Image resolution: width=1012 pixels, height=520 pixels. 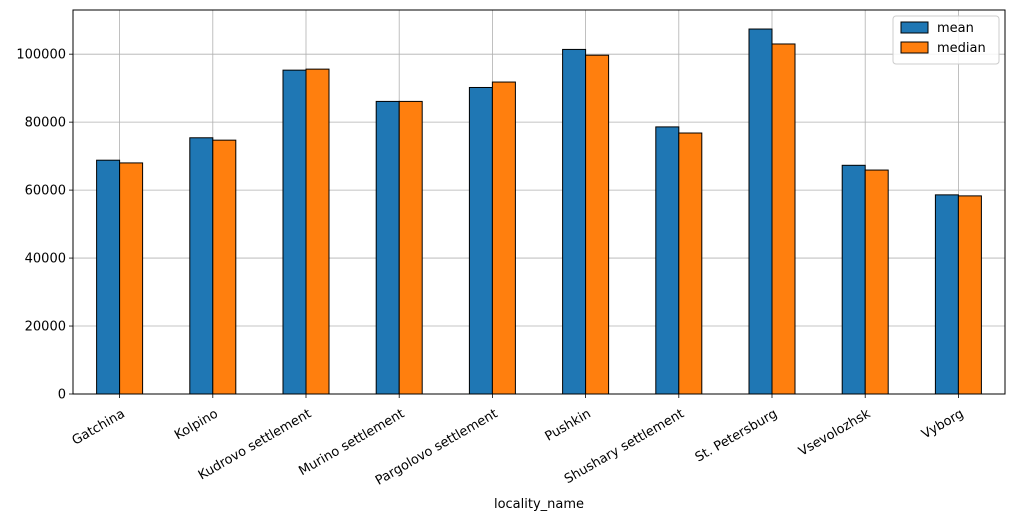 I want to click on legend-label-median: median, so click(x=961, y=48).